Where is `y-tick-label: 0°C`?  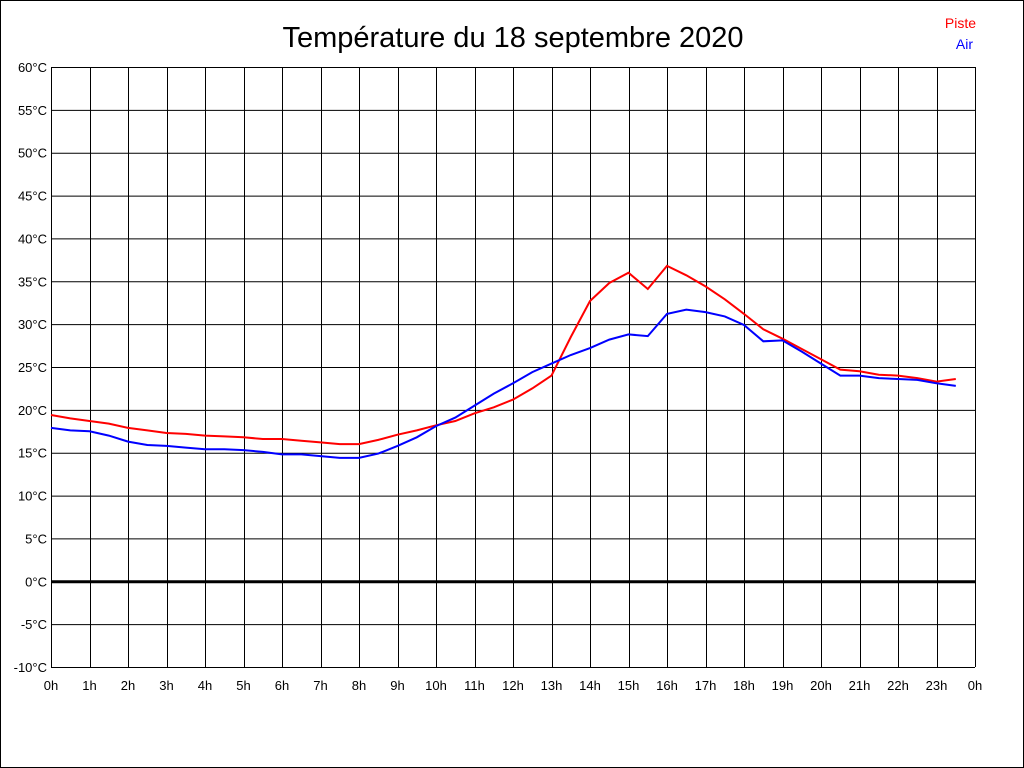
y-tick-label: 0°C is located at coordinates (36, 581).